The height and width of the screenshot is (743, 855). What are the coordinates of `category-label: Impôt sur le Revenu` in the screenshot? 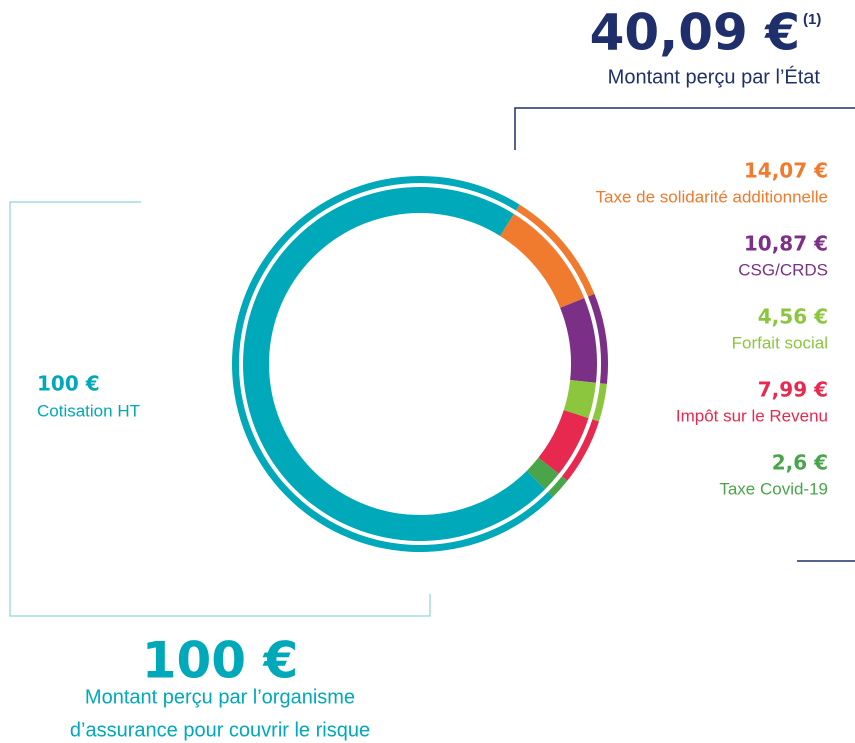 It's located at (752, 415).